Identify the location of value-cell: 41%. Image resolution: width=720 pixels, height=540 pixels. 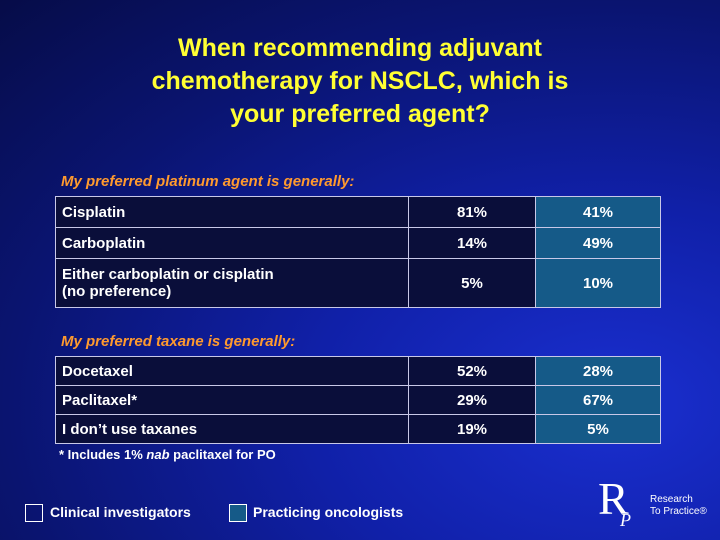
(598, 212).